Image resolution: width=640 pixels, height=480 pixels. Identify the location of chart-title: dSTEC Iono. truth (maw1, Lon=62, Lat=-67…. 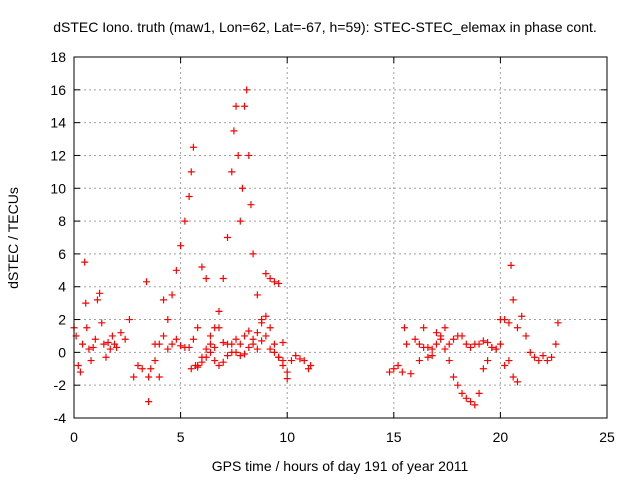
(325, 27).